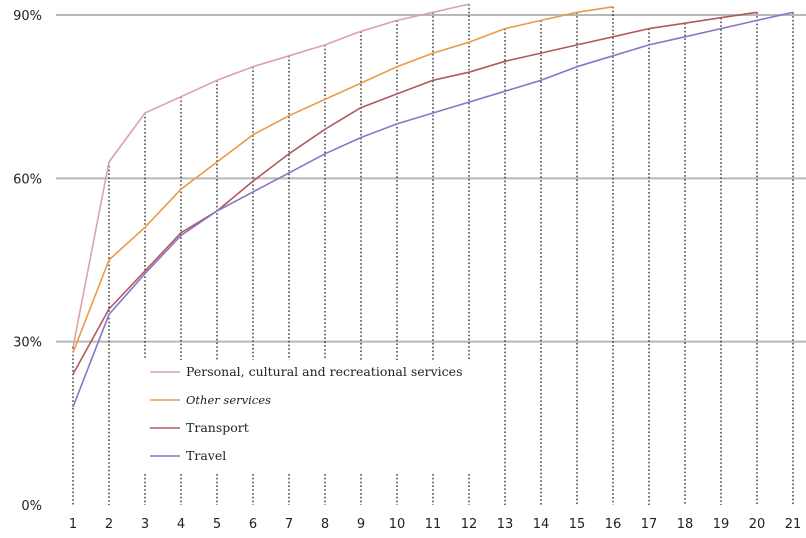 The image size is (806, 538). Describe the element at coordinates (27, 16) in the screenshot. I see `y-tick-label: 90%` at that location.